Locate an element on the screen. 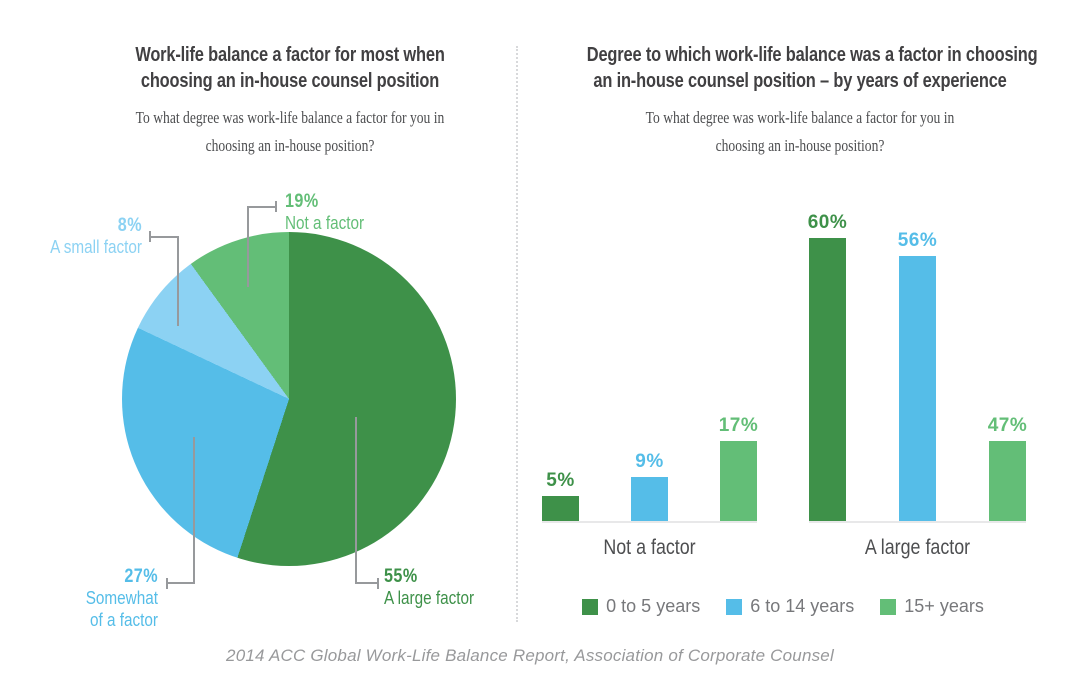 This screenshot has width=1082, height=699. pie-label-not-a-factor: 19% Not a factor is located at coordinates (349, 212).